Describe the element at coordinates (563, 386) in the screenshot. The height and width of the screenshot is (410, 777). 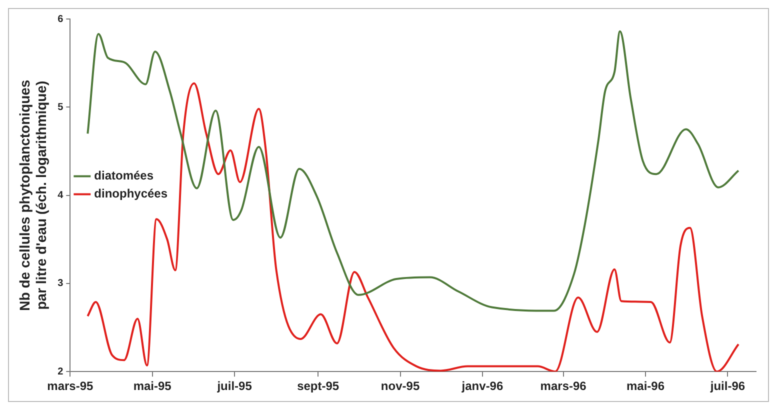
I see `x-tick-label: mars-96` at that location.